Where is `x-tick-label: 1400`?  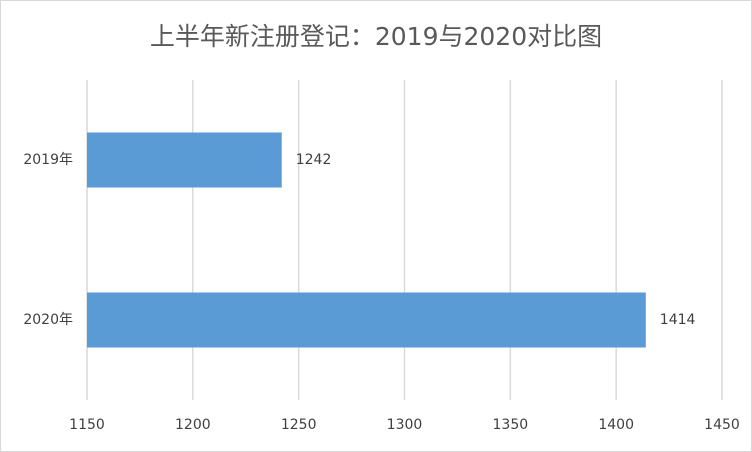 x-tick-label: 1400 is located at coordinates (616, 425).